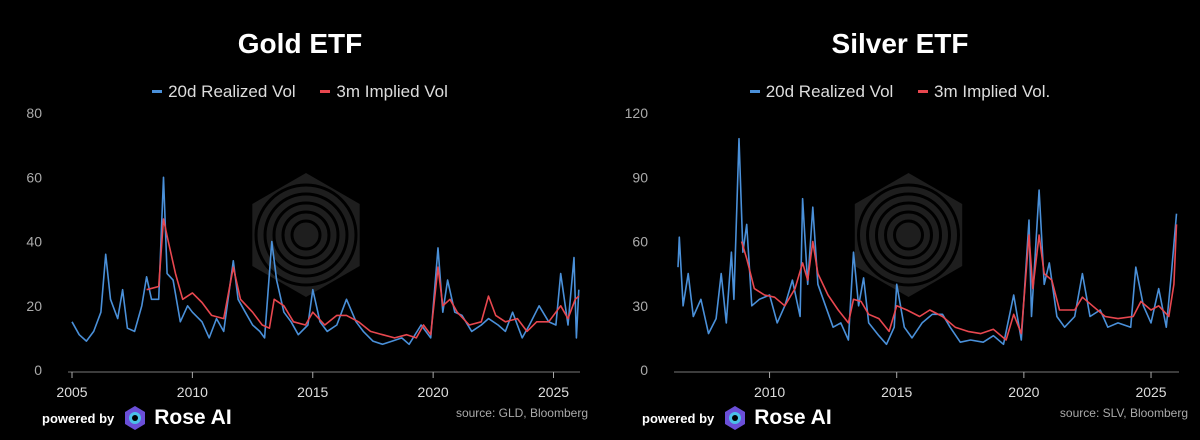 The width and height of the screenshot is (1200, 440). I want to click on source-note: source: GLD, Bloomberg, so click(521, 413).